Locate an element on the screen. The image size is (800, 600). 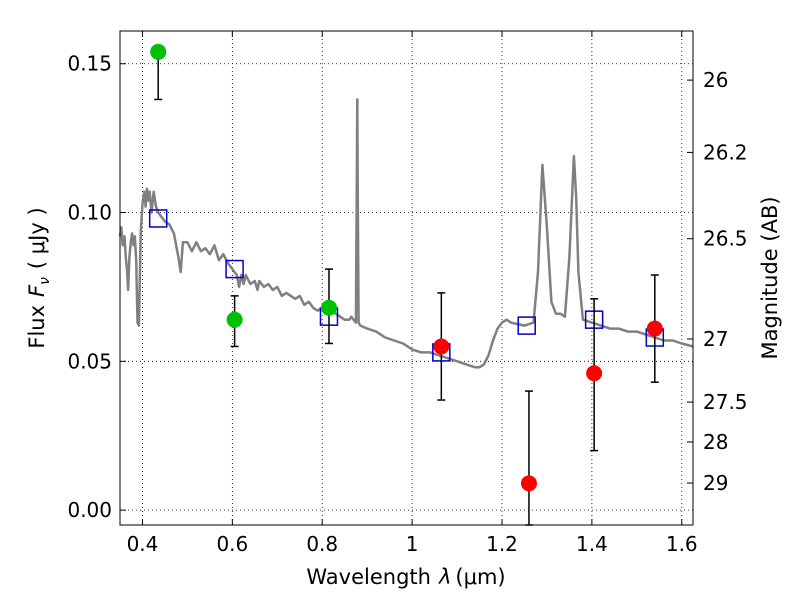
y2-tick-label: 27.5 is located at coordinates (725, 402).